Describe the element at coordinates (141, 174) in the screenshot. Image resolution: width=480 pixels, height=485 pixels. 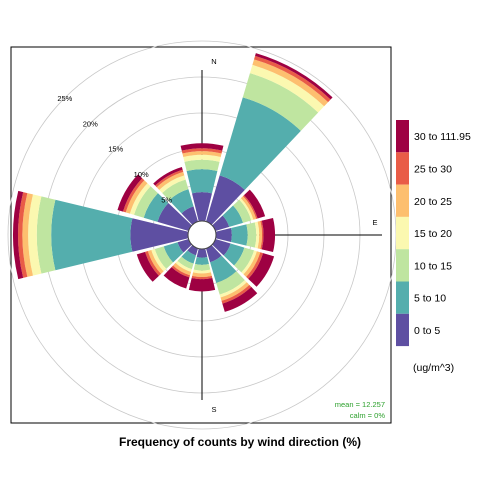
I see `radial-tick-label: 10%` at that location.